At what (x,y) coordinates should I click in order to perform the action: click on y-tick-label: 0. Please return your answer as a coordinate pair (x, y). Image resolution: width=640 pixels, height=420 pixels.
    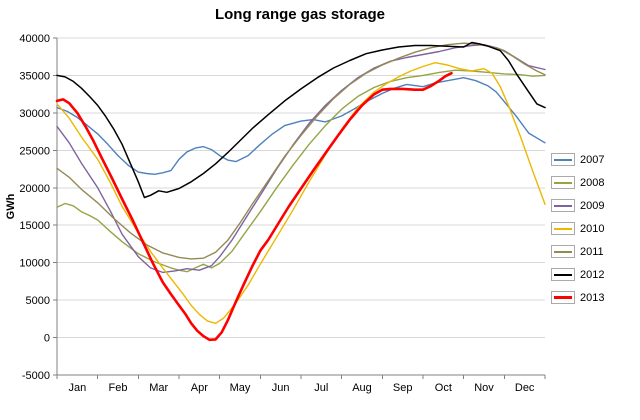
    Looking at the image, I should click on (47, 339).